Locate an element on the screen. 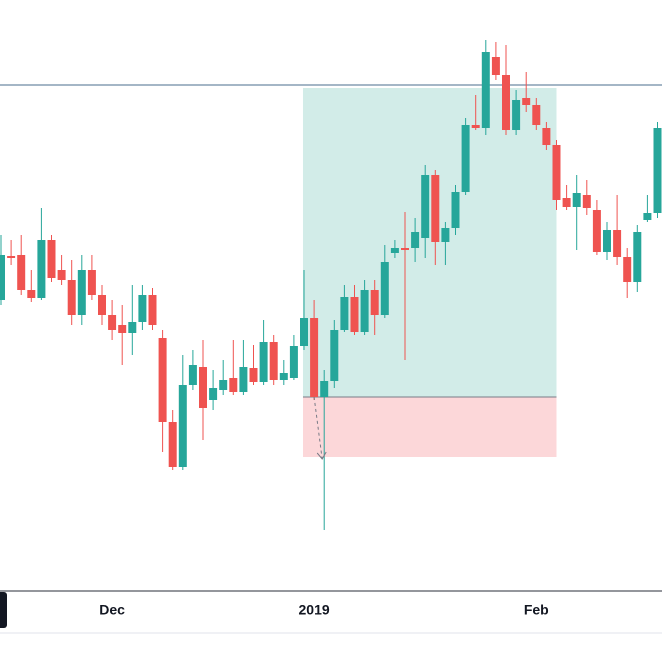  loss-zone is located at coordinates (429, 427).